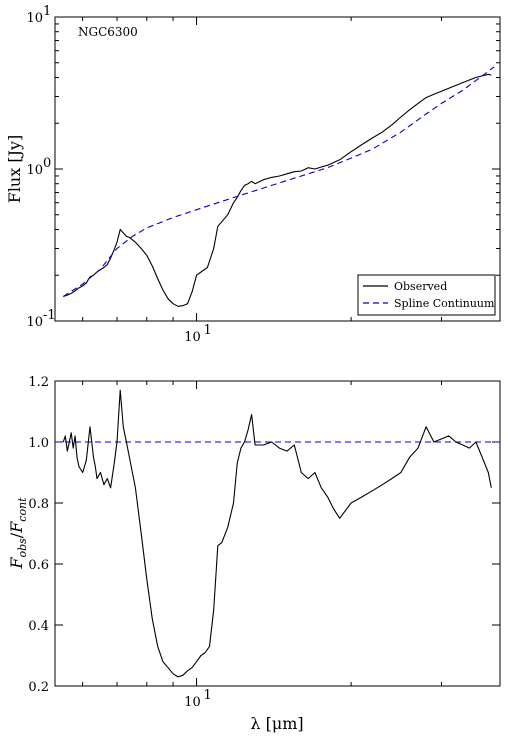 Image resolution: width=508 pixels, height=742 pixels. I want to click on ratio-y-tick-label: 0.2, so click(38, 687).